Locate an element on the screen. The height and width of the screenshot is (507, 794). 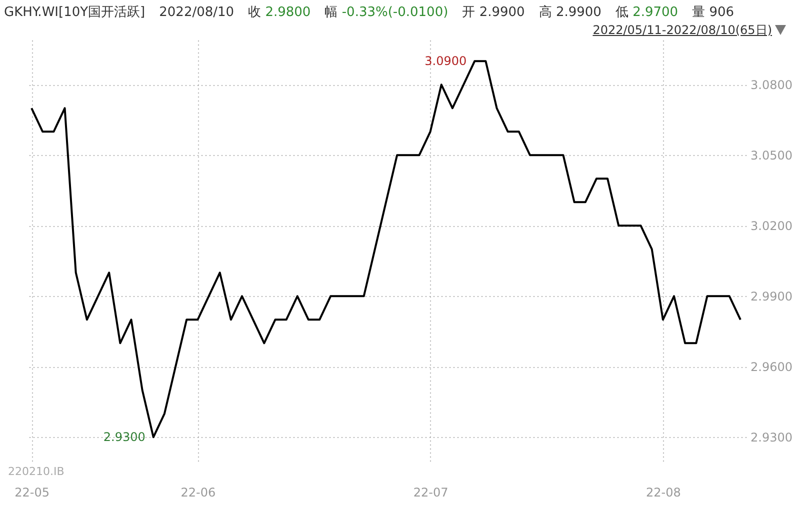
y-tick-label: 2.9600 is located at coordinates (771, 367).